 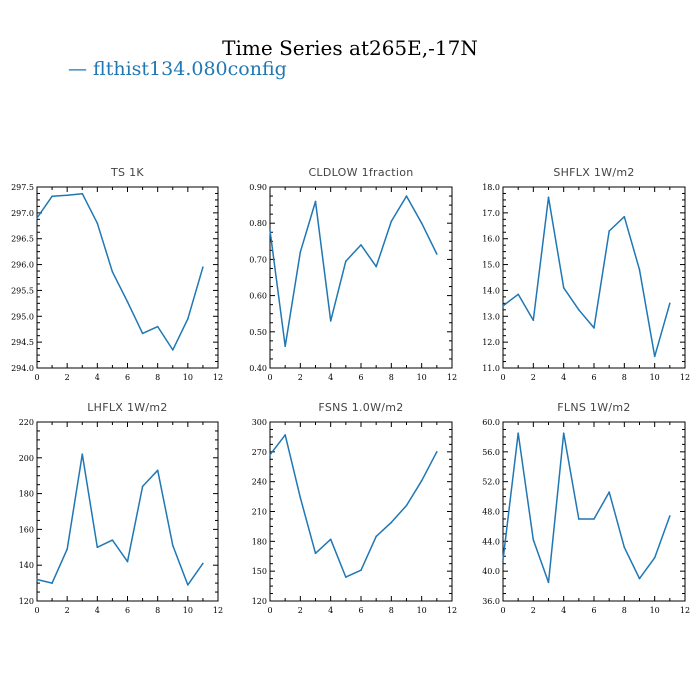 What do you see at coordinates (26, 565) in the screenshot?
I see `y-tick-label: 140` at bounding box center [26, 565].